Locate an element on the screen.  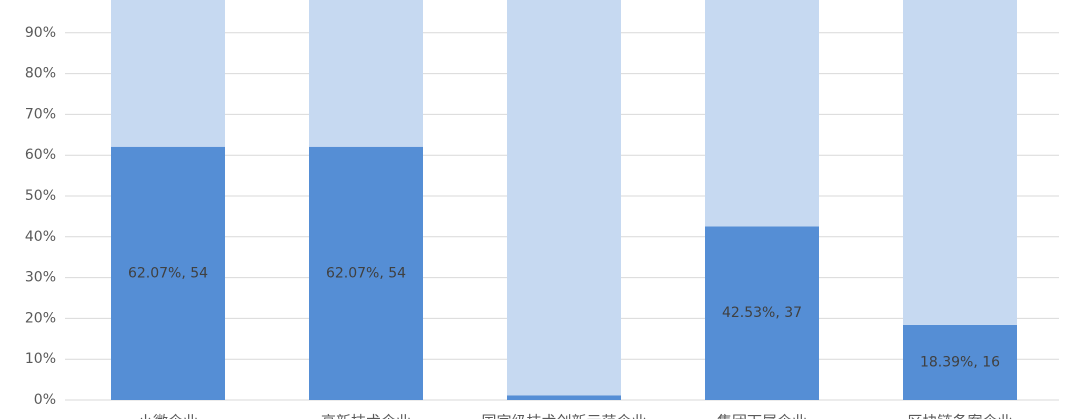
data-label: 42.53%, 37 is located at coordinates (762, 313).